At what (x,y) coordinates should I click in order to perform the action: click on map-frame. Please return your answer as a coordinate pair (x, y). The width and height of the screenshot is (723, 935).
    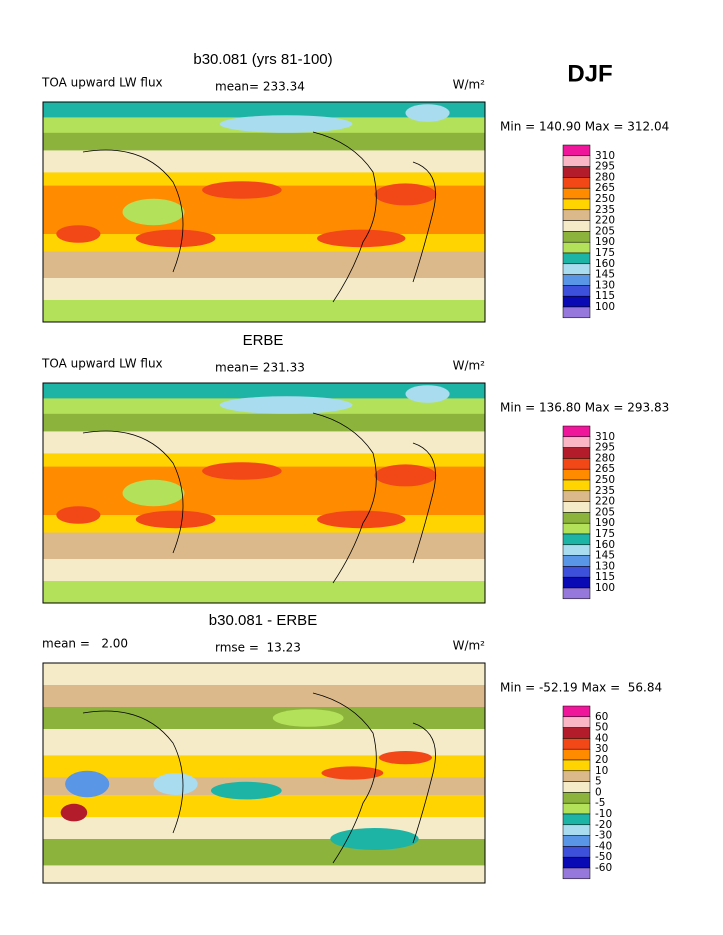
    Looking at the image, I should click on (264, 773).